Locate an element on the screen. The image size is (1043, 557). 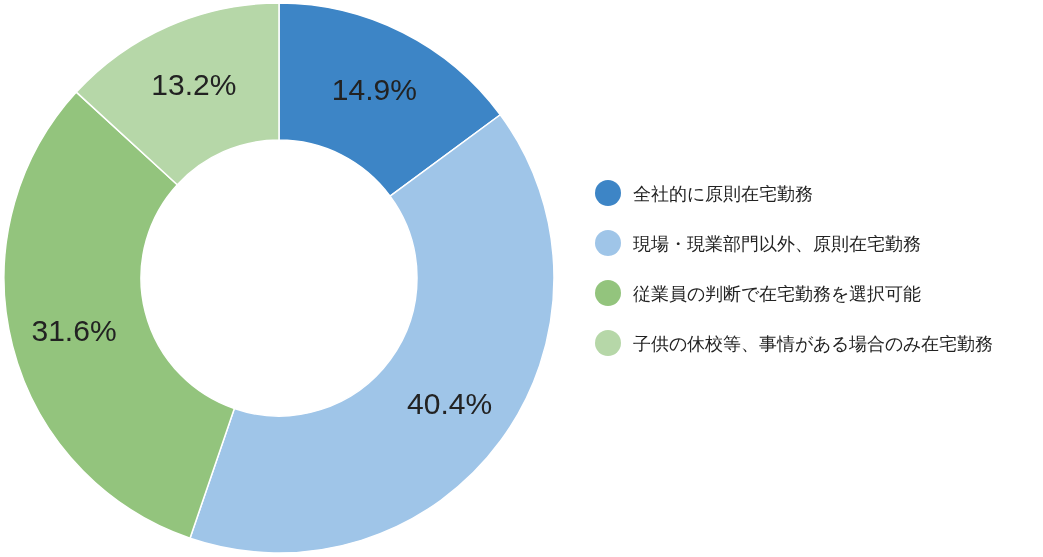
data-label: 40.4% is located at coordinates (450, 403).